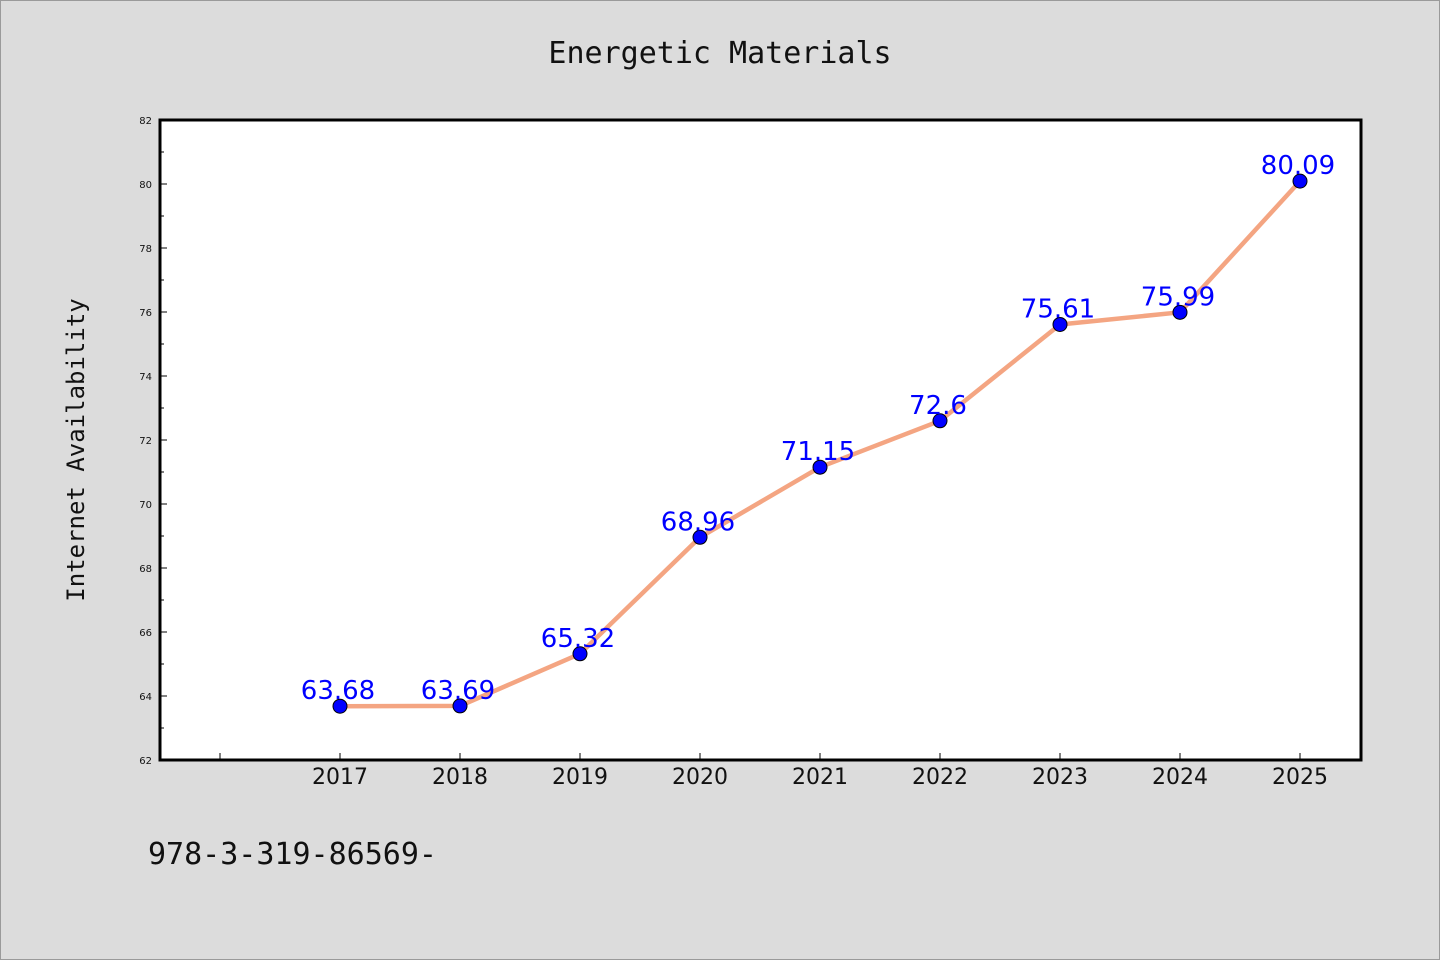 Image resolution: width=1440 pixels, height=960 pixels. I want to click on data-label: 68.96, so click(698, 522).